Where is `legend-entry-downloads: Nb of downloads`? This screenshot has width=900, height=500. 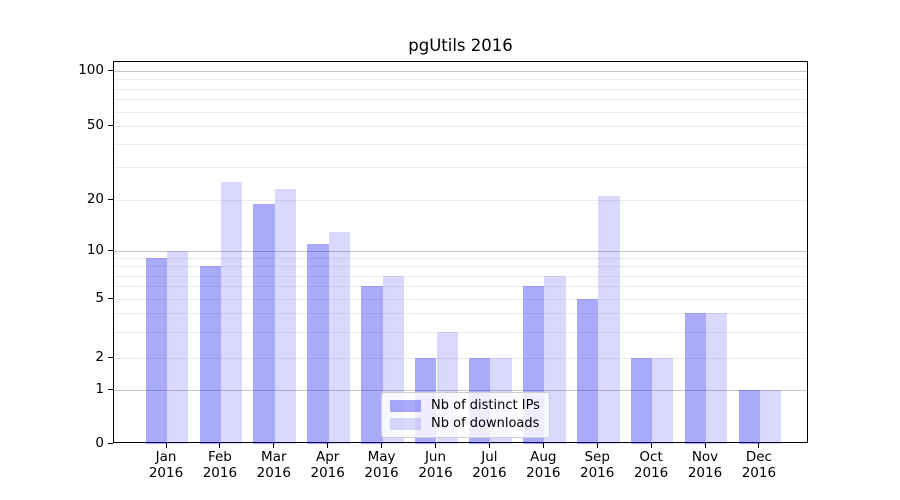 legend-entry-downloads: Nb of downloads is located at coordinates (465, 423).